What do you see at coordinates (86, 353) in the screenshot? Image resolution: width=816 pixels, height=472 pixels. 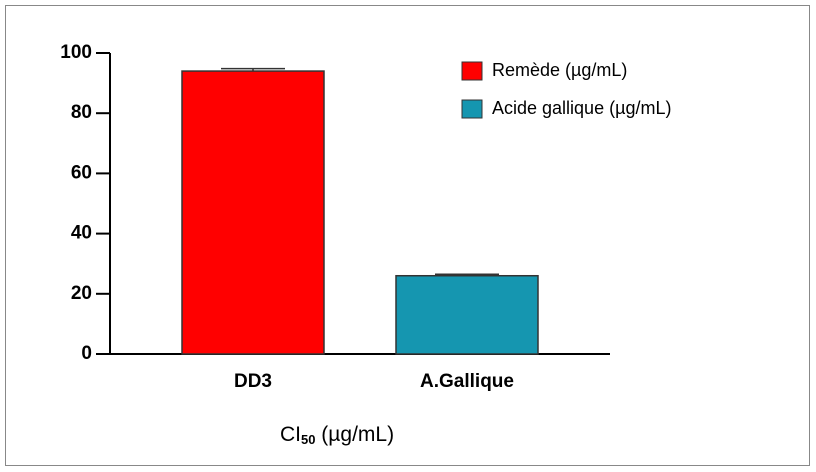 I see `y-tick-label: 0` at bounding box center [86, 353].